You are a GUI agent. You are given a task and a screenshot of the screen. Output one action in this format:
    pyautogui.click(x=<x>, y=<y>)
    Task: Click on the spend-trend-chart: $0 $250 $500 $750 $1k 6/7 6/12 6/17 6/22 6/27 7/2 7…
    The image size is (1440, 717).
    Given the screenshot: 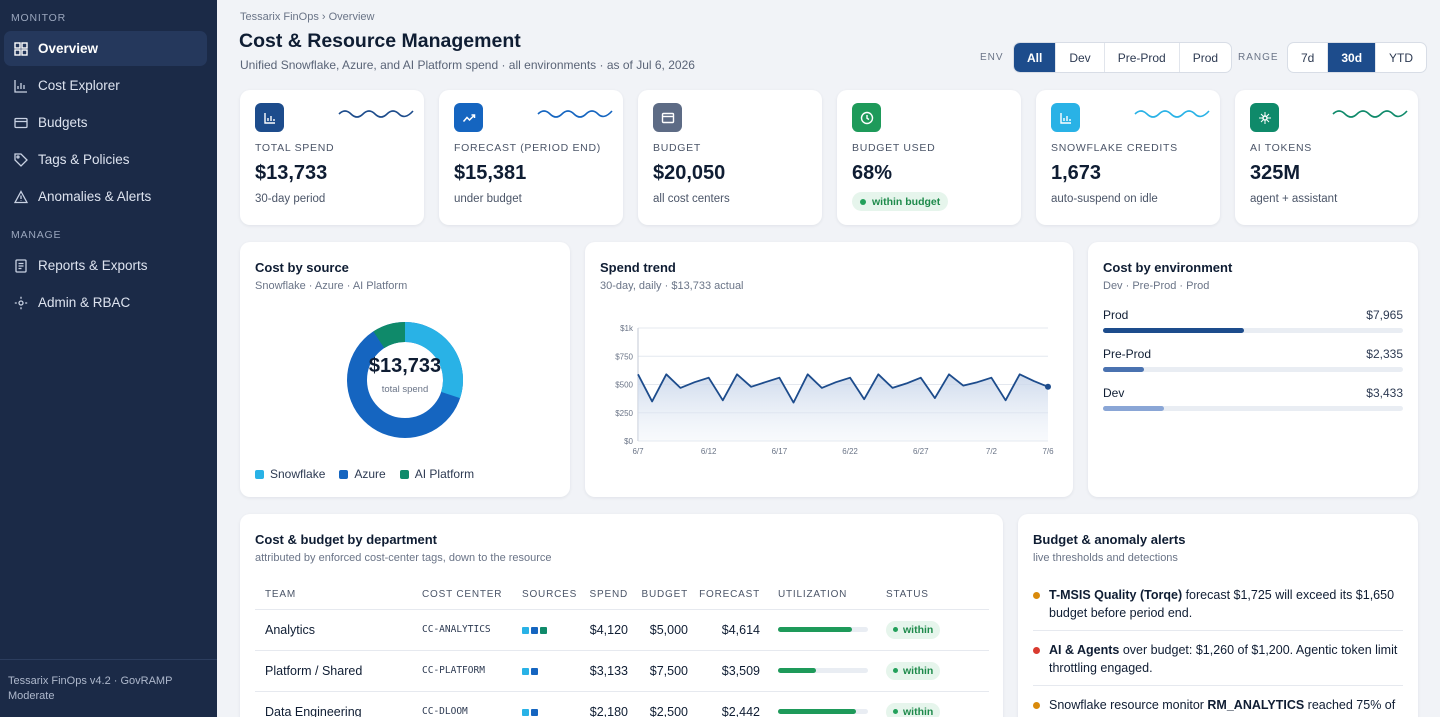 What is the action you would take?
    pyautogui.click(x=834, y=390)
    